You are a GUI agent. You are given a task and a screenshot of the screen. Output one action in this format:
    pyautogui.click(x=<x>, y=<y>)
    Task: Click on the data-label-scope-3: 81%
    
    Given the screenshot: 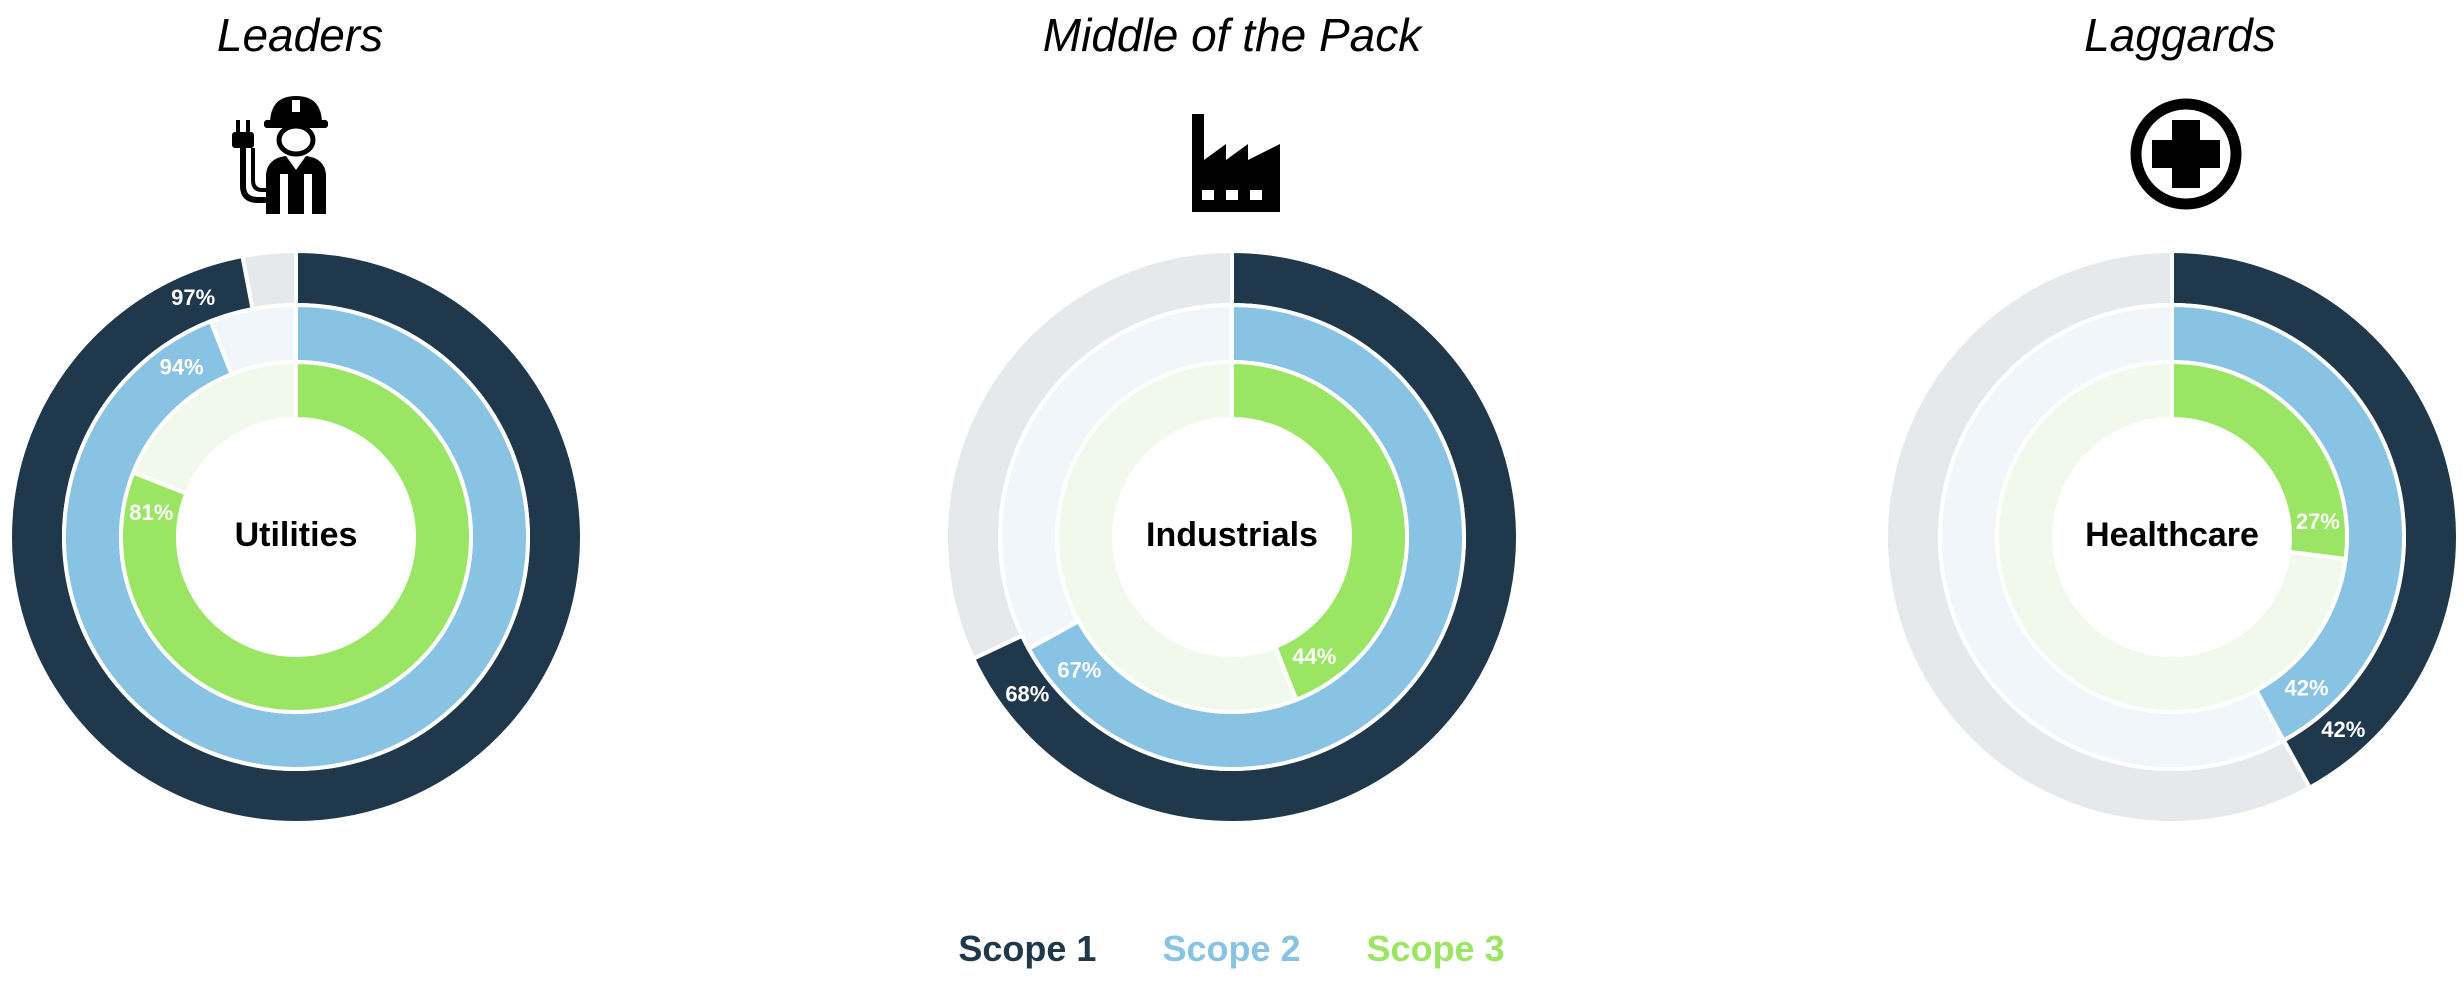 What is the action you would take?
    pyautogui.click(x=151, y=512)
    